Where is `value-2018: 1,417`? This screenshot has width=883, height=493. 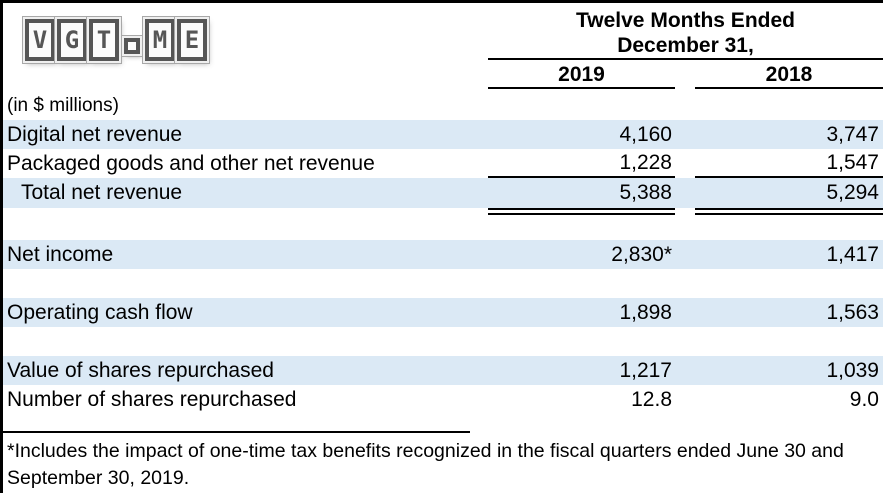
value-2018: 1,417 is located at coordinates (852, 254).